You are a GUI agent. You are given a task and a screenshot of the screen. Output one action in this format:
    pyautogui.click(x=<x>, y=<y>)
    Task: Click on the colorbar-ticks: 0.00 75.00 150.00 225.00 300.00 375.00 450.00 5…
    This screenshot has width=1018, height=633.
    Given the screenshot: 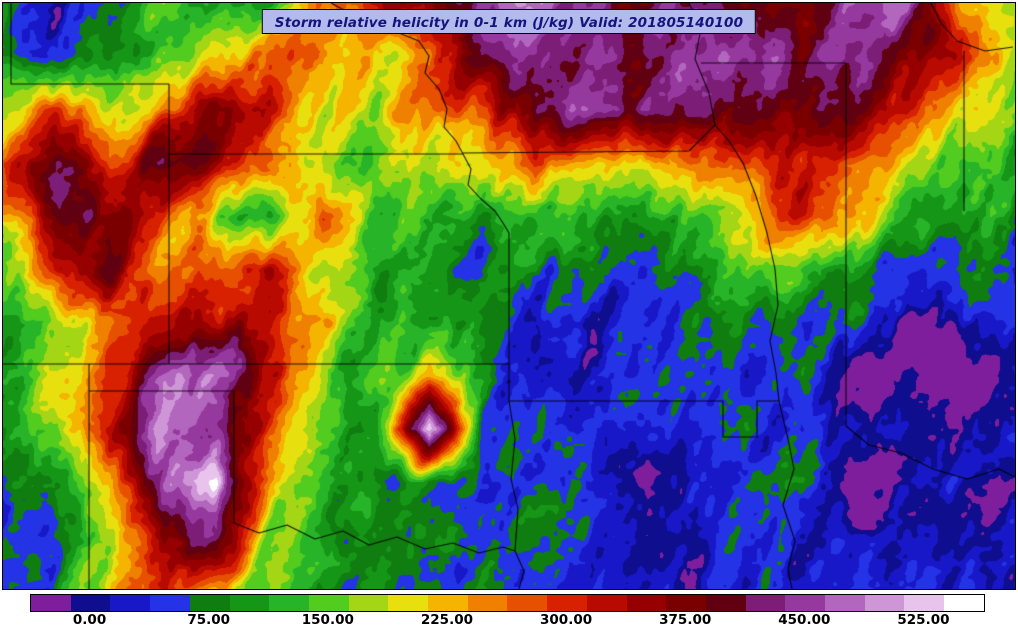 What is the action you would take?
    pyautogui.click(x=509, y=622)
    